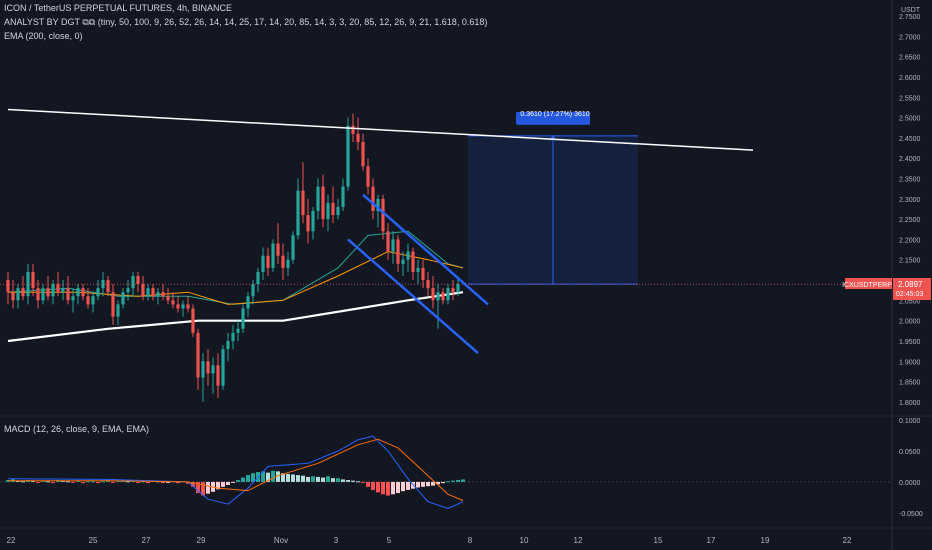 This screenshot has width=932, height=550. What do you see at coordinates (910, 452) in the screenshot?
I see `macd-tick-label: 0.0500` at bounding box center [910, 452].